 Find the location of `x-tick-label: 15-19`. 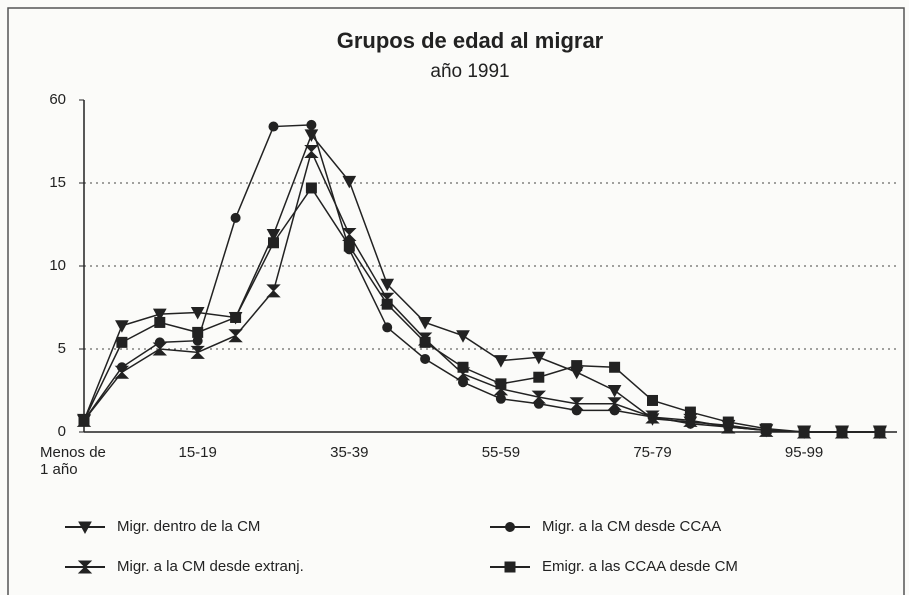

x-tick-label: 15-19 is located at coordinates (197, 452).